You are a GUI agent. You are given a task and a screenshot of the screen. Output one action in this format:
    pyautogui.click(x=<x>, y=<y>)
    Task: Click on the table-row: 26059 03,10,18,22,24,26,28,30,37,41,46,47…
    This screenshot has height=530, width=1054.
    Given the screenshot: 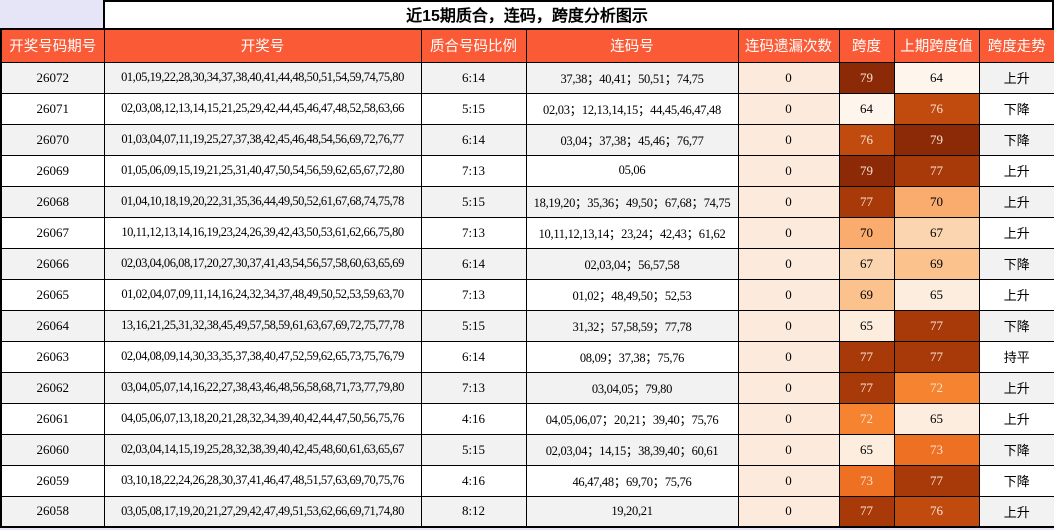 What is the action you would take?
    pyautogui.click(x=527, y=480)
    